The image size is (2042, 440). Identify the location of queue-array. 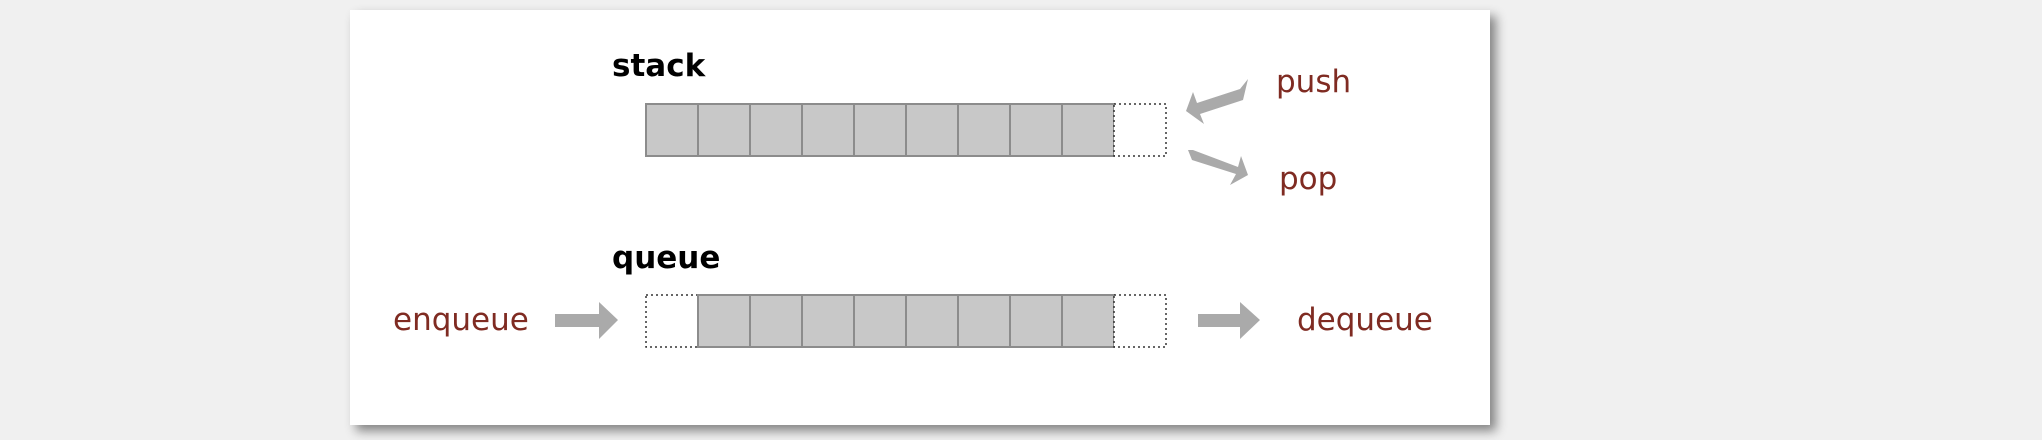
(906, 321).